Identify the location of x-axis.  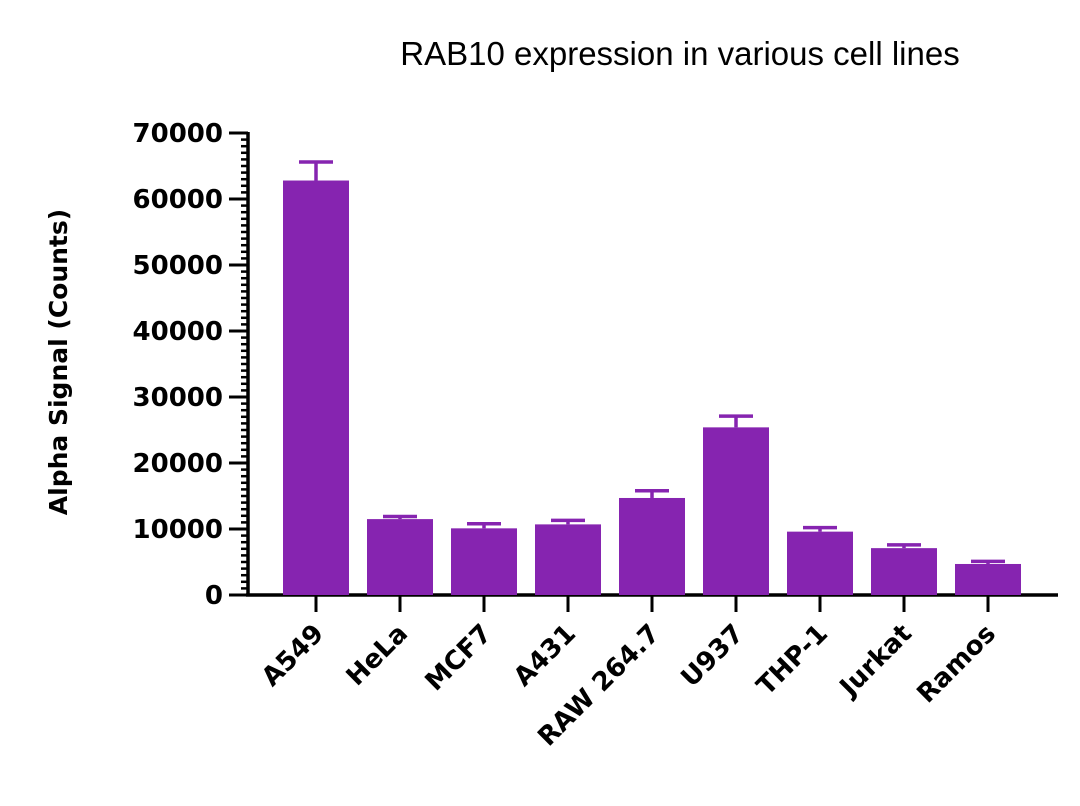
(652, 602).